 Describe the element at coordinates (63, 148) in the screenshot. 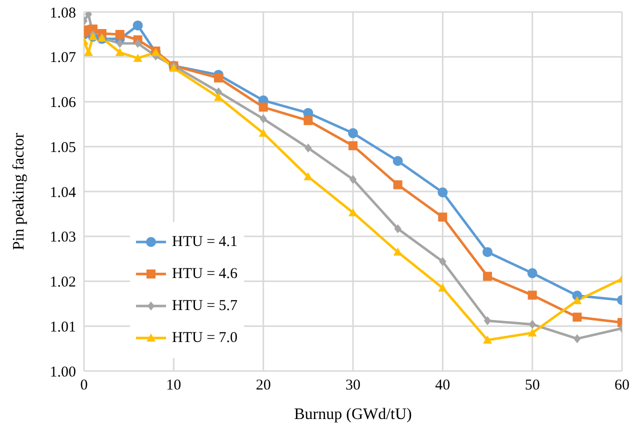

I see `y-tick-label: 1.05` at that location.